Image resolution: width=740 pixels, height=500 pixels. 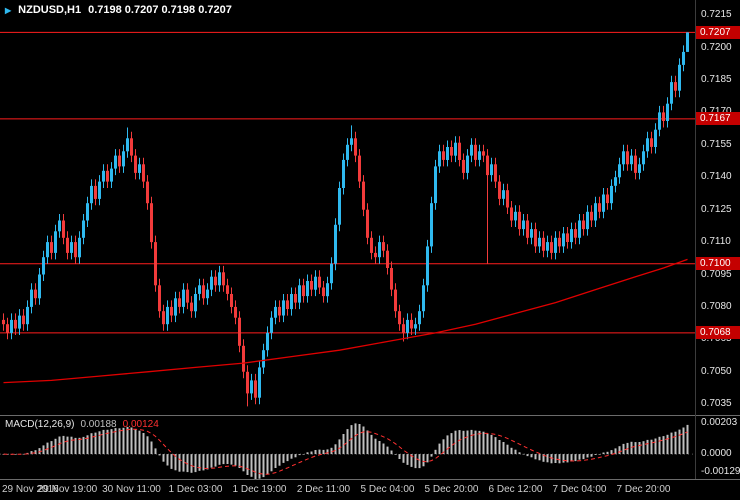 I want to click on time-tick-label: 2 Dec 11:00, so click(x=323, y=489).